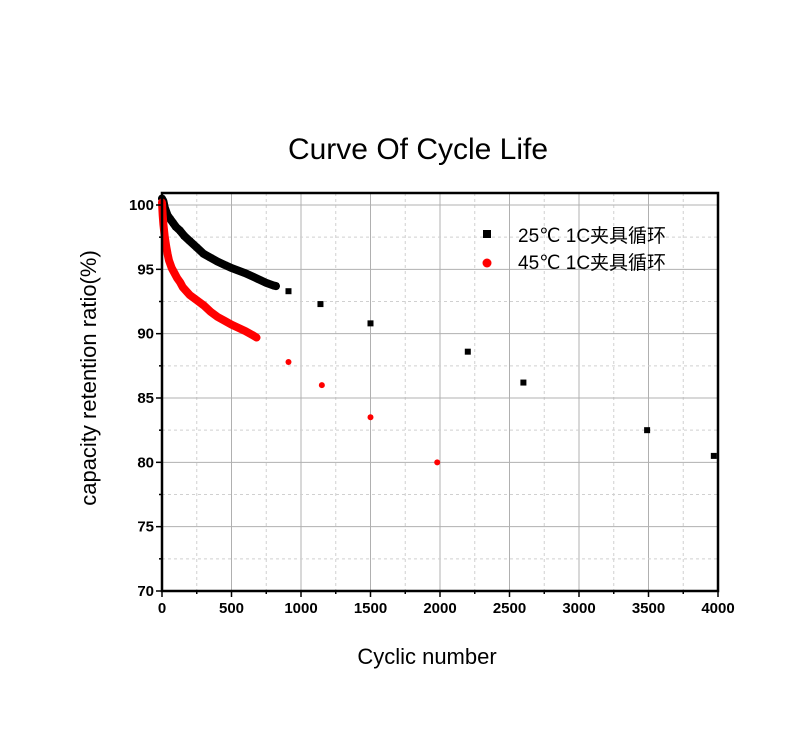 The height and width of the screenshot is (756, 790). What do you see at coordinates (145, 527) in the screenshot?
I see `y-tick-label: 75` at bounding box center [145, 527].